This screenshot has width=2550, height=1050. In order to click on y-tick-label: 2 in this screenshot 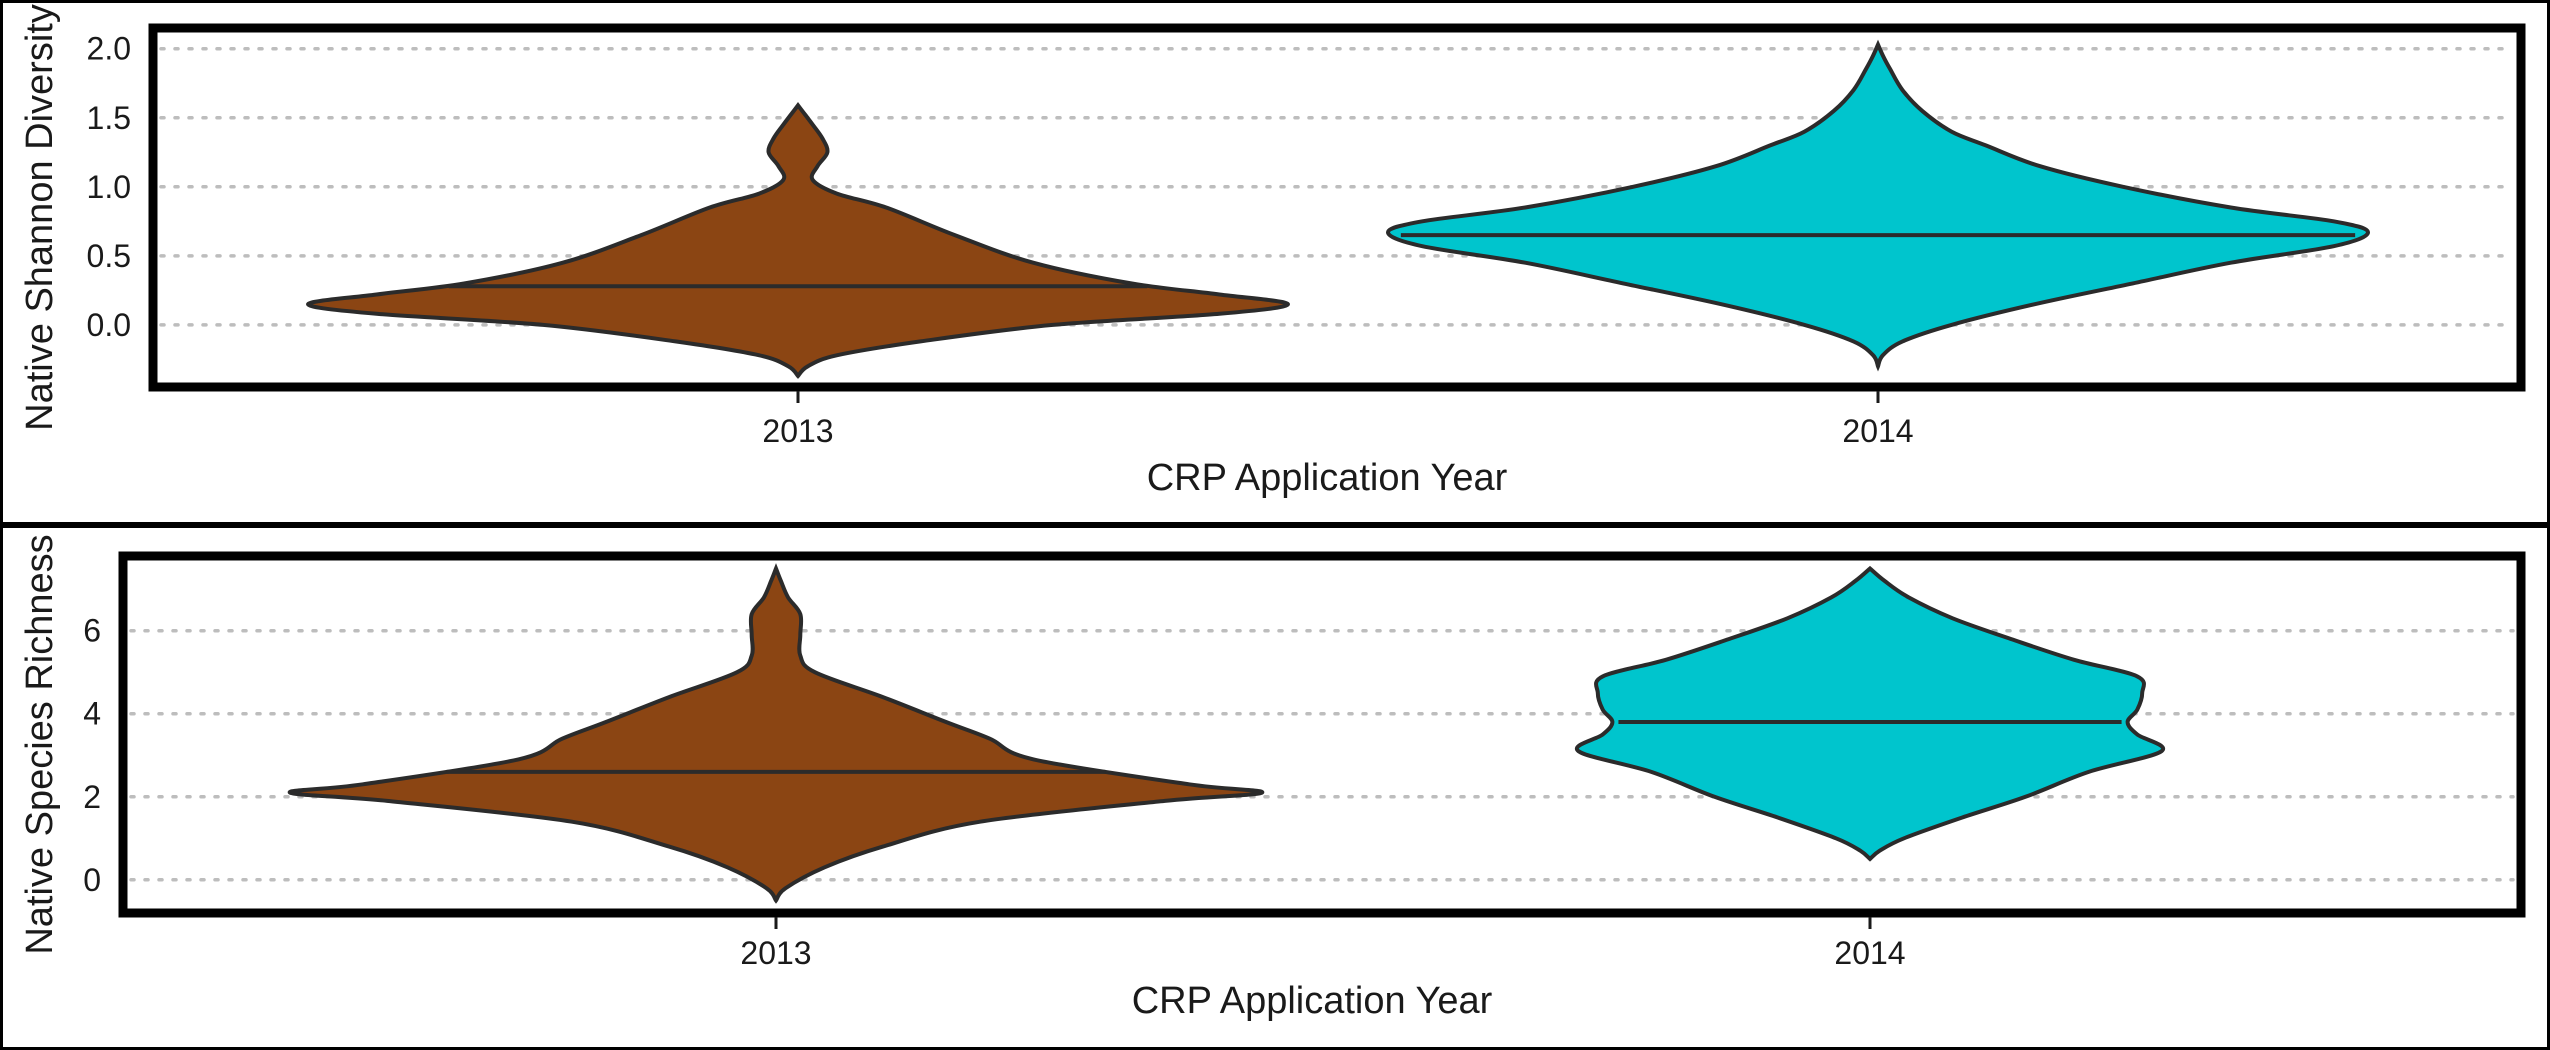, I will do `click(92, 797)`.